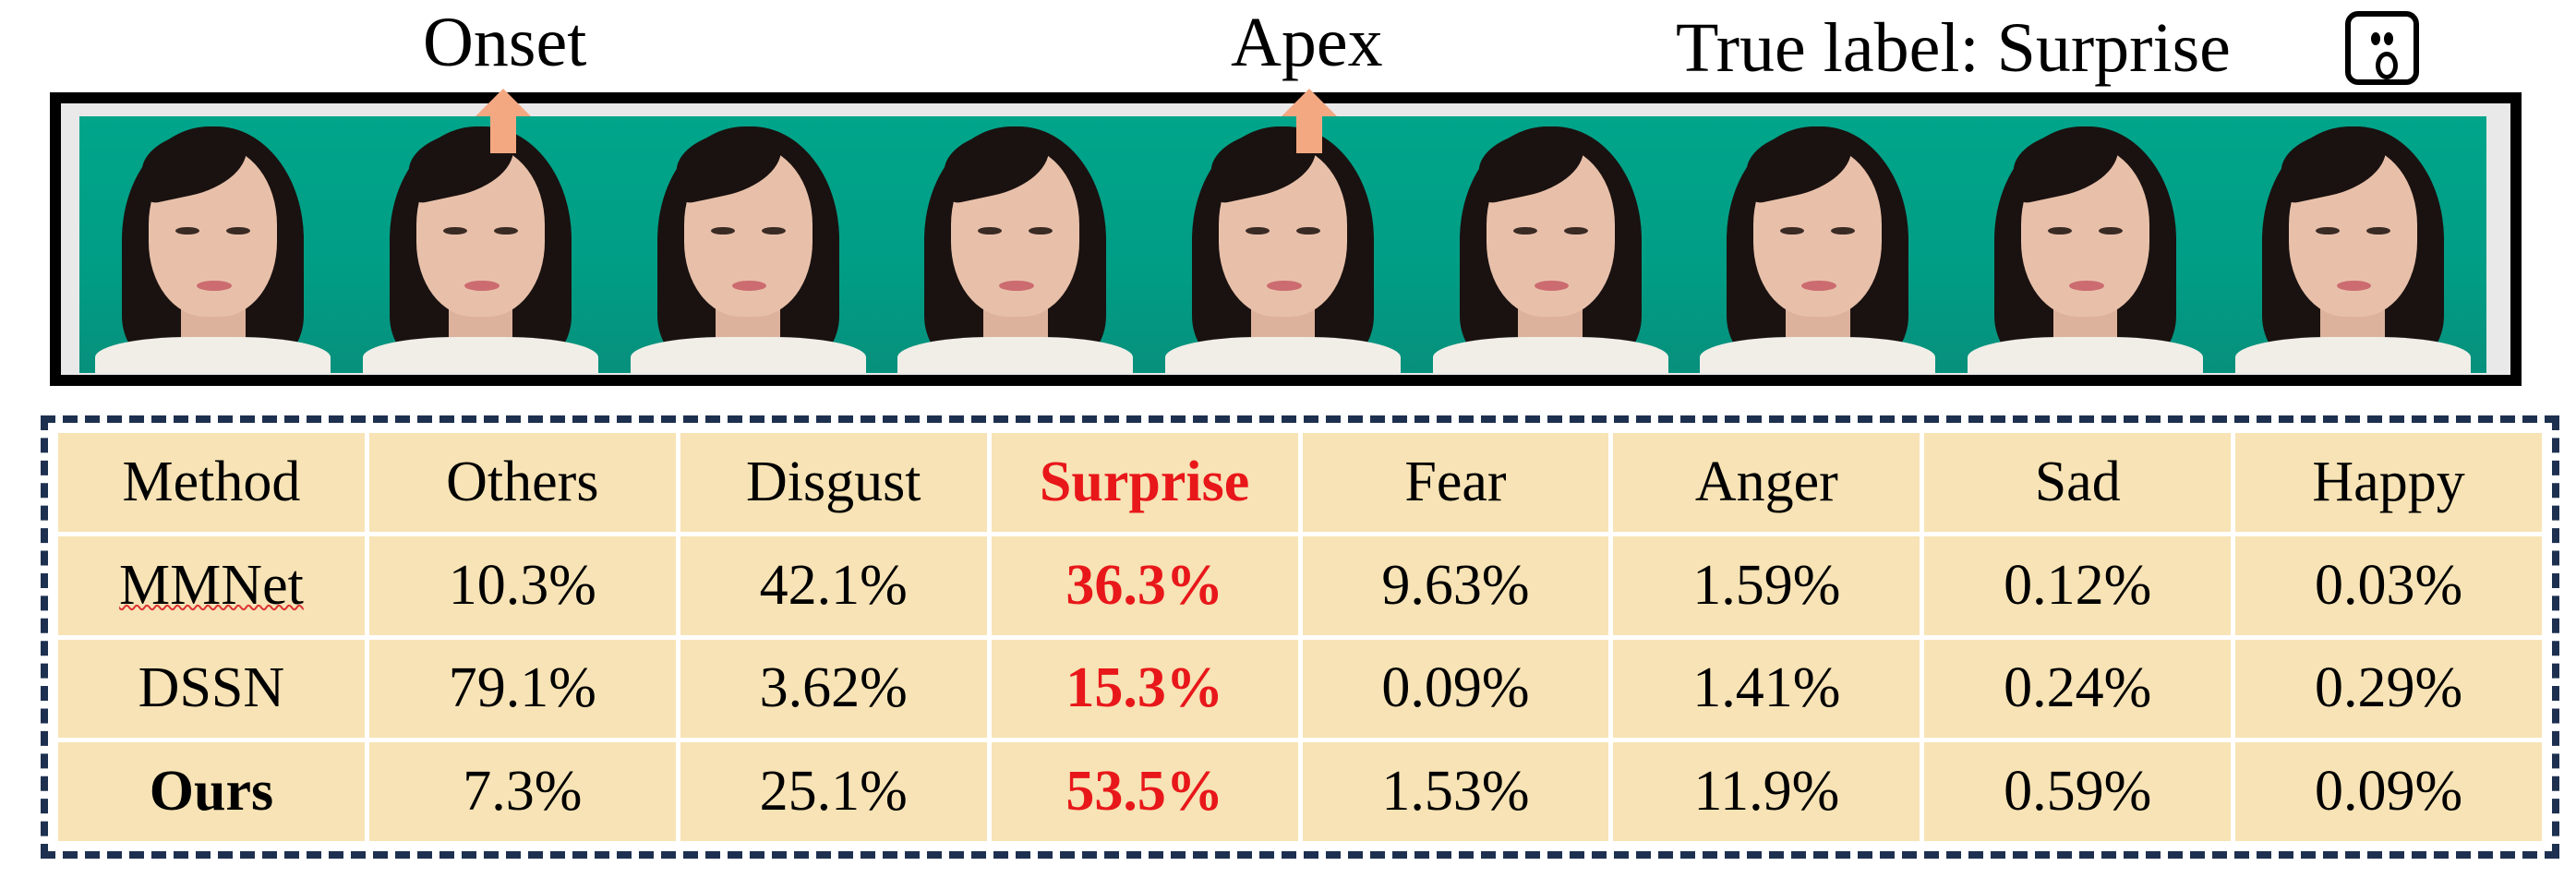 The height and width of the screenshot is (890, 2576). I want to click on value-cell: 0.59%, so click(2078, 791).